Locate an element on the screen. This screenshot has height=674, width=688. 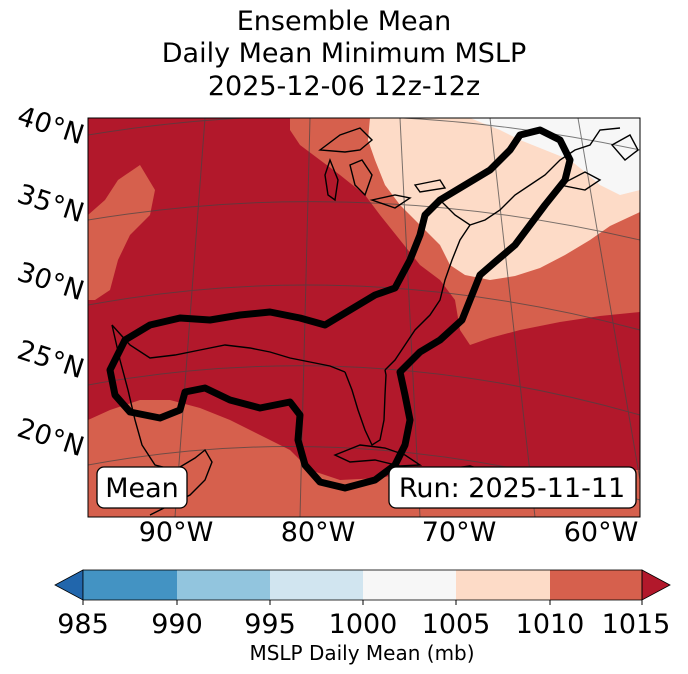
colorbar-tick-1015: 1015 is located at coordinates (636, 624).